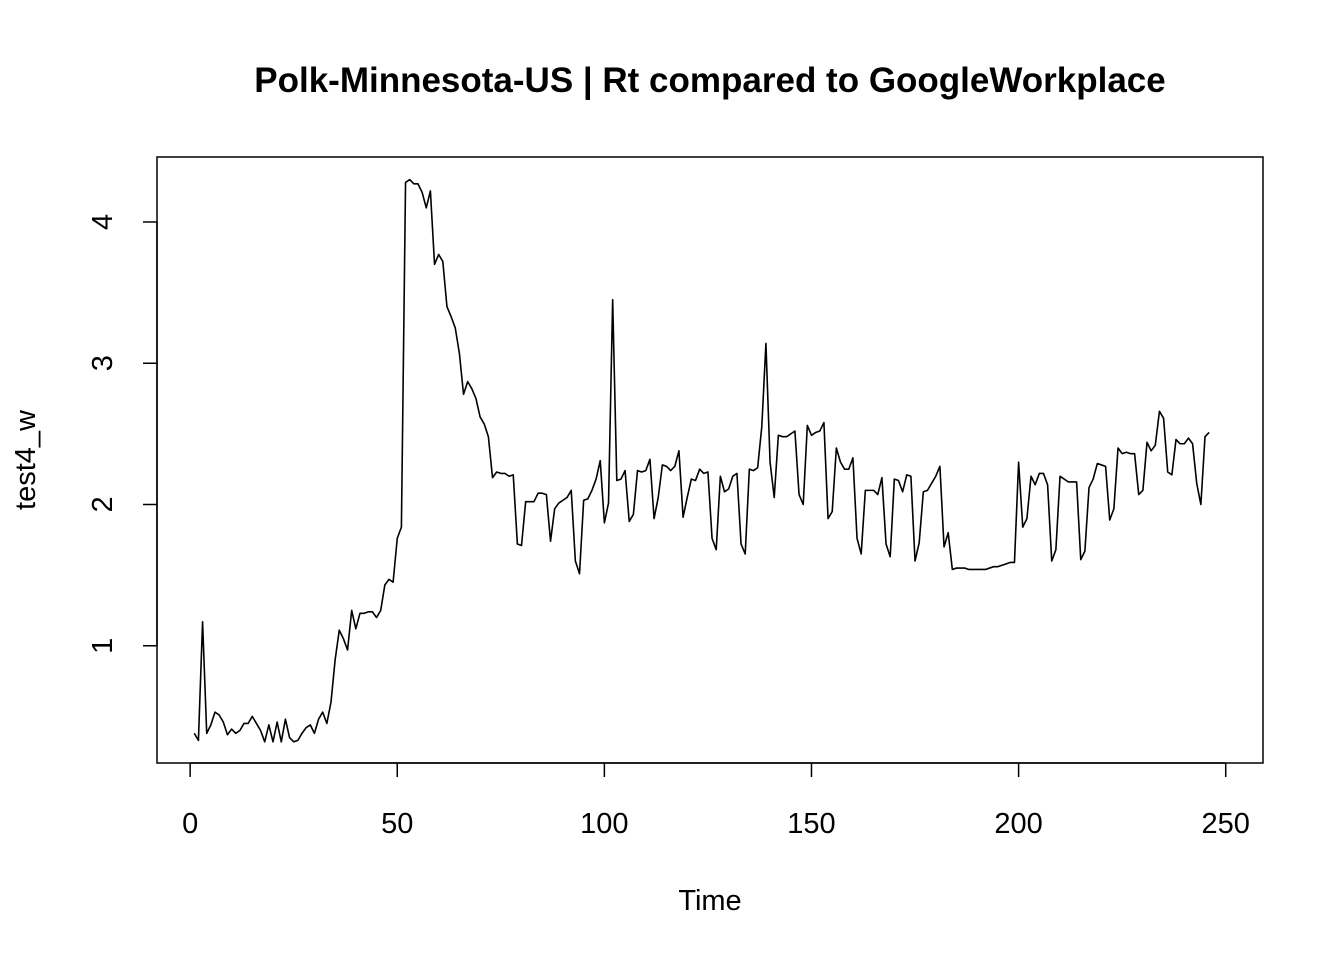  Describe the element at coordinates (103, 222) in the screenshot. I see `y-tick-label: 4` at that location.